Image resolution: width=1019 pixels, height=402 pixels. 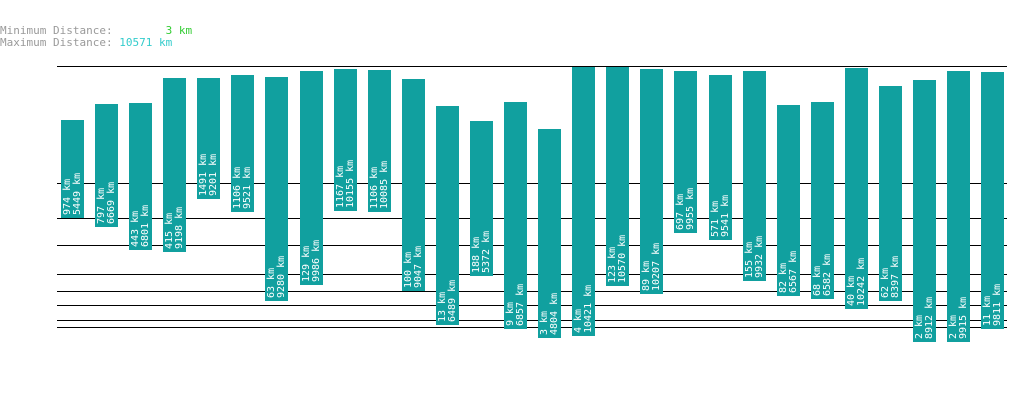 What do you see at coordinates (384, 185) in the screenshot?
I see `bar-10-high-label: 10085 km` at bounding box center [384, 185].